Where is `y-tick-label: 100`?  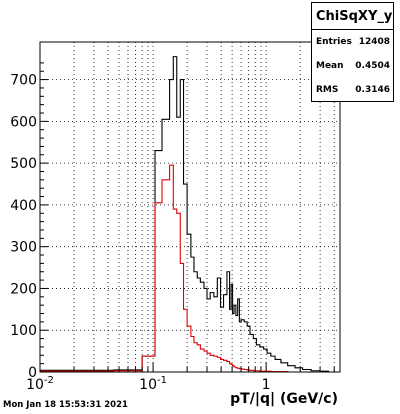 y-tick-label: 100 is located at coordinates (23, 331).